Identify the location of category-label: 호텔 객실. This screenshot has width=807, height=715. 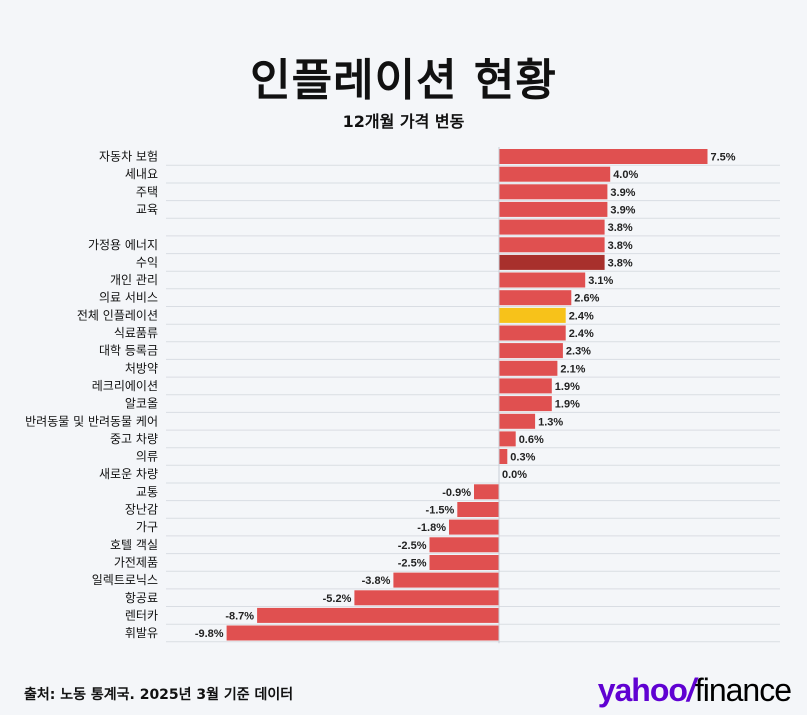
(134, 545).